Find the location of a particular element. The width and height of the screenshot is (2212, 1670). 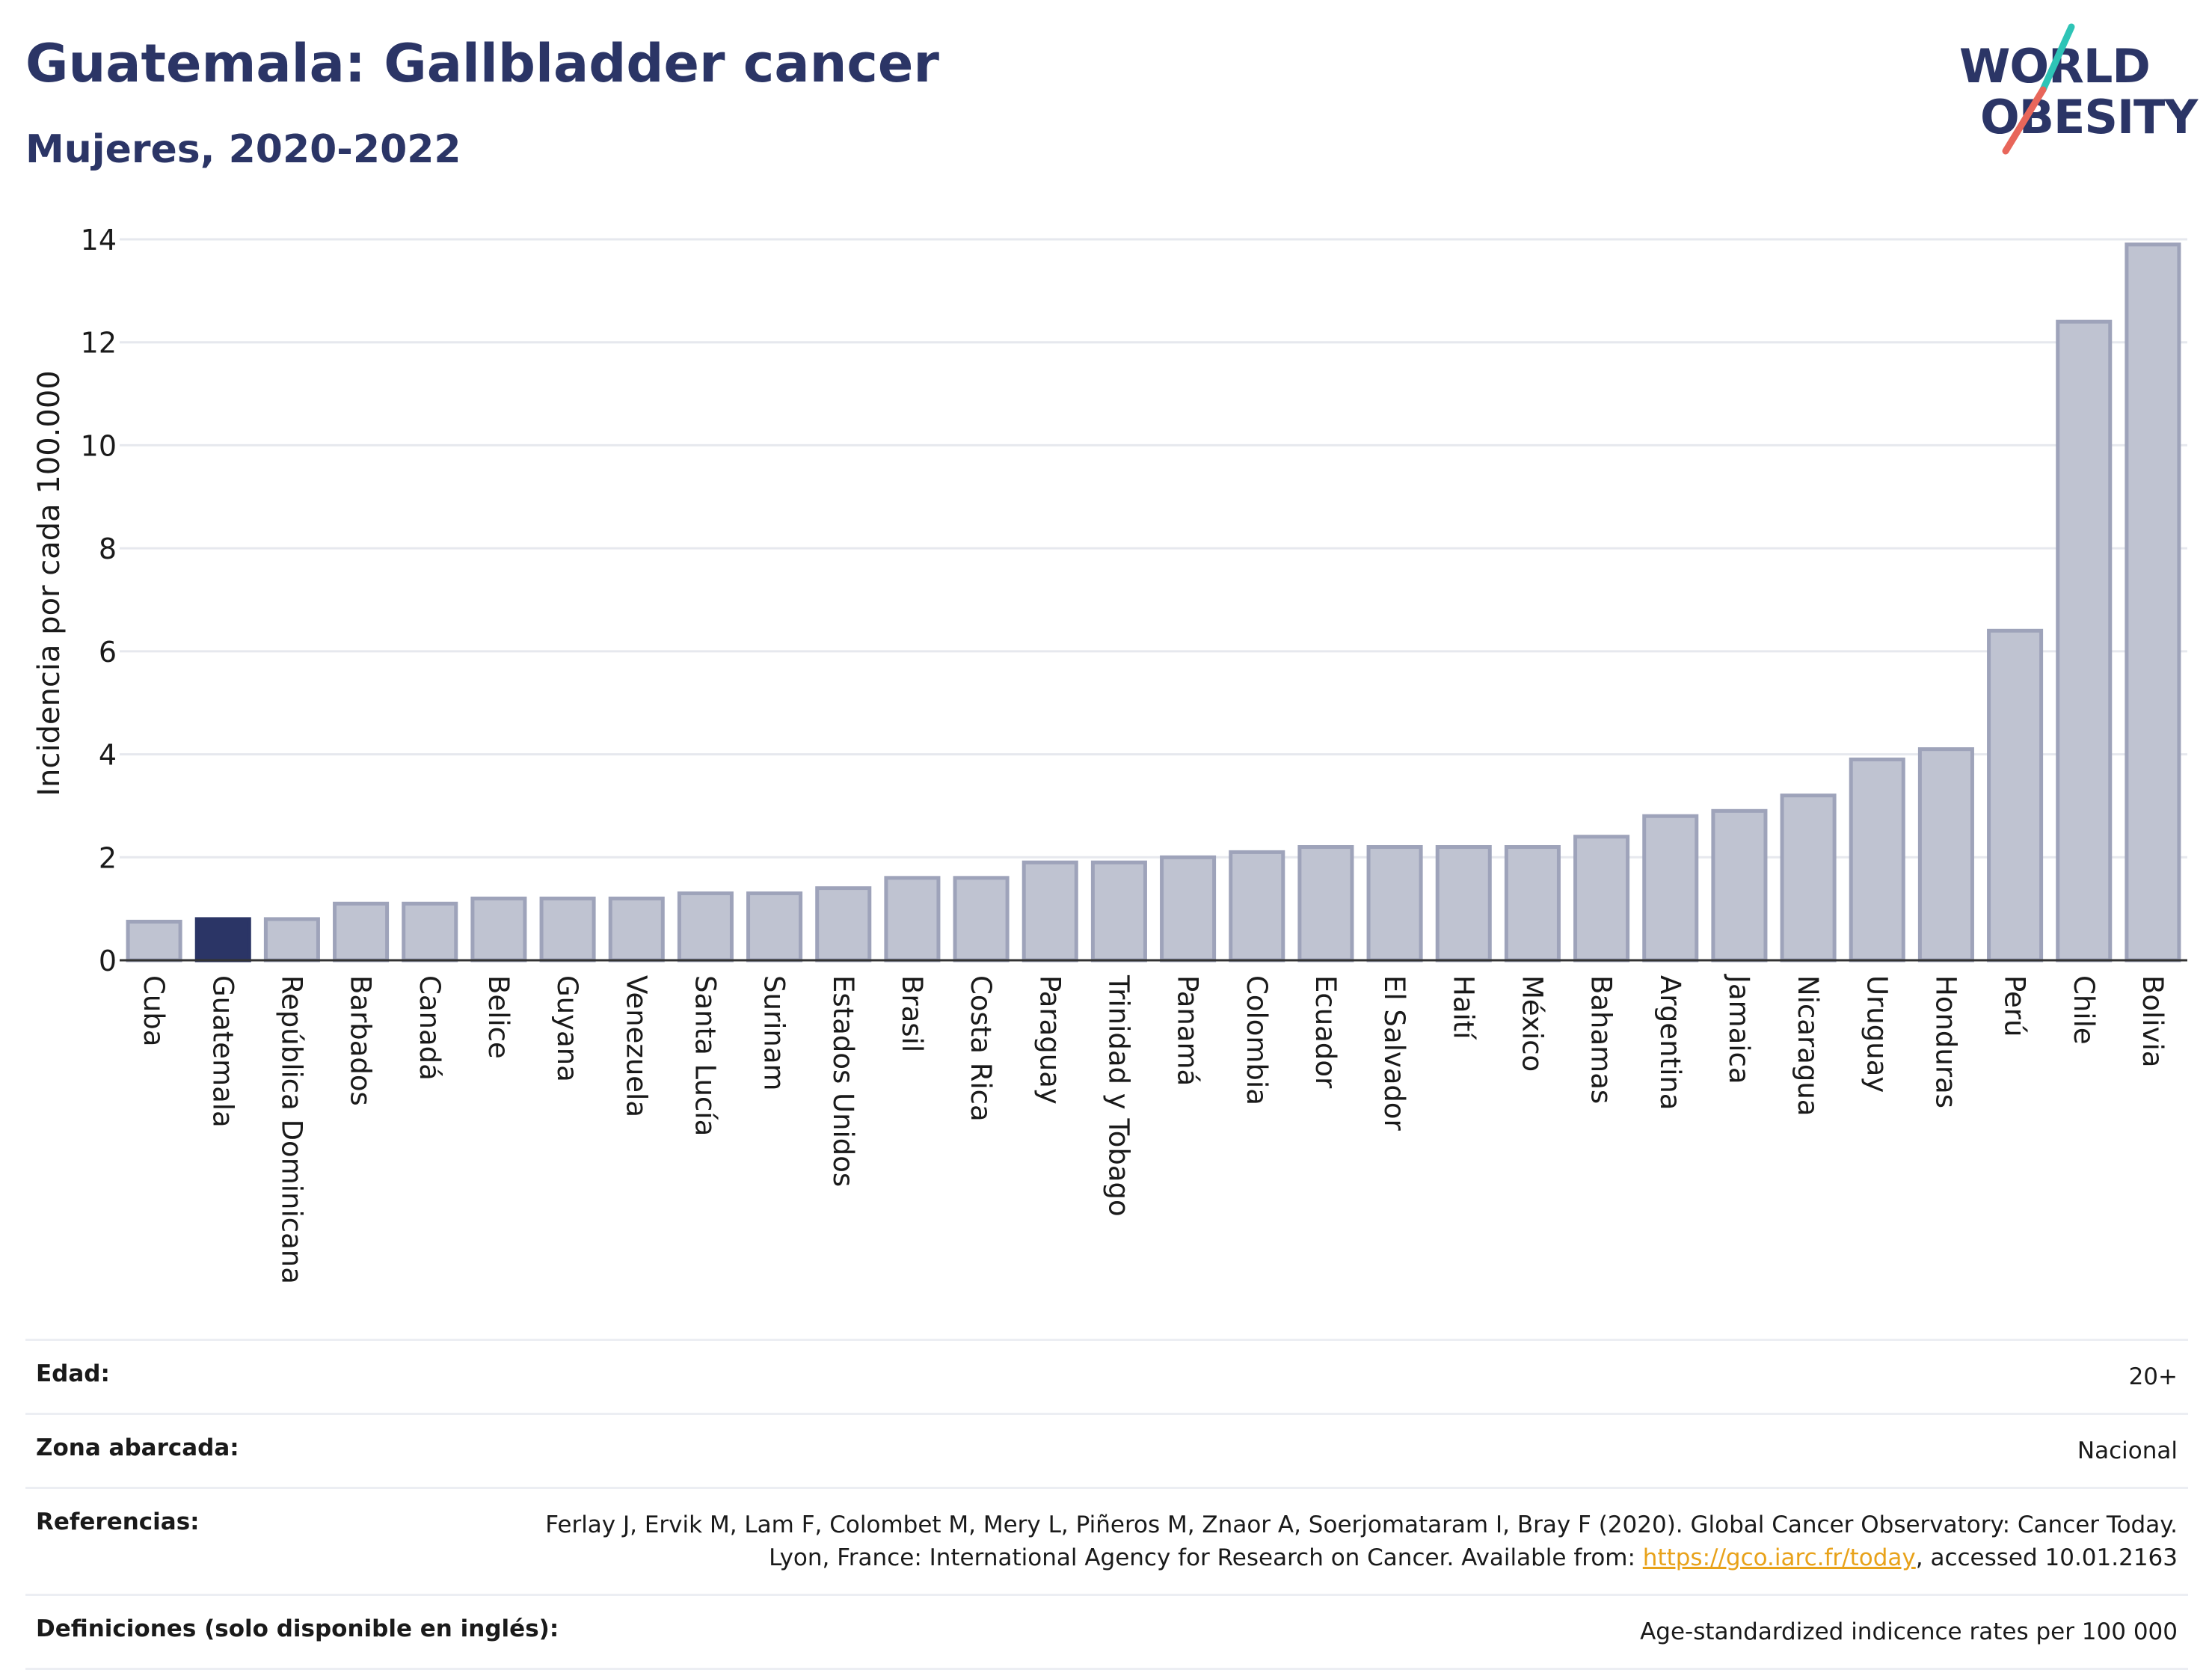

x-tick-label: Nicaragua is located at coordinates (1808, 1045).